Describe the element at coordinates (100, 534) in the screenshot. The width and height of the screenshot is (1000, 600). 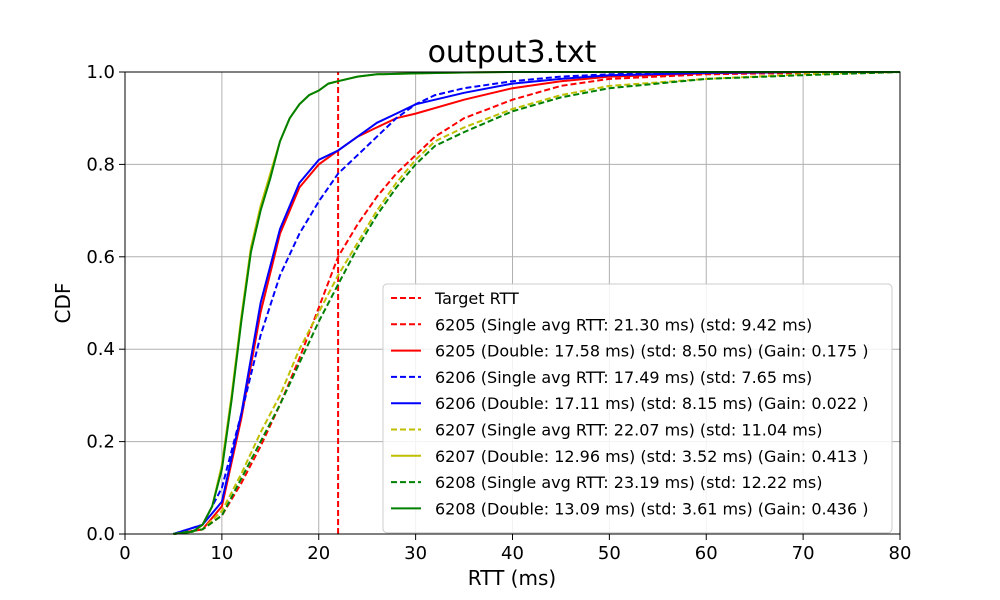
I see `y-tick-label: 0.0` at that location.